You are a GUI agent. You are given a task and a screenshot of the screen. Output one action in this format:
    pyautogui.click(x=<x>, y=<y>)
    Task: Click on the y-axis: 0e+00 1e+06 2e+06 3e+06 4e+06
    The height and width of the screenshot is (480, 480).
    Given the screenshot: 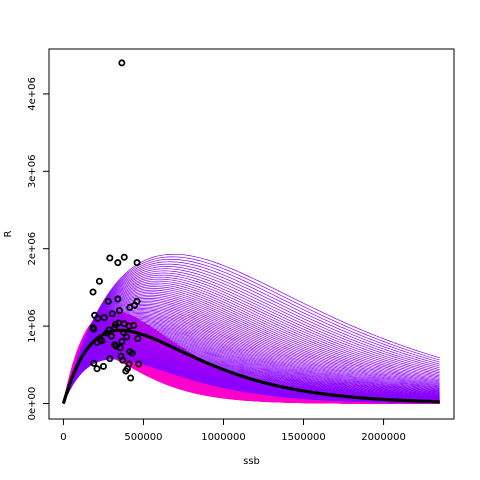 What is the action you would take?
    pyautogui.click(x=38, y=249)
    